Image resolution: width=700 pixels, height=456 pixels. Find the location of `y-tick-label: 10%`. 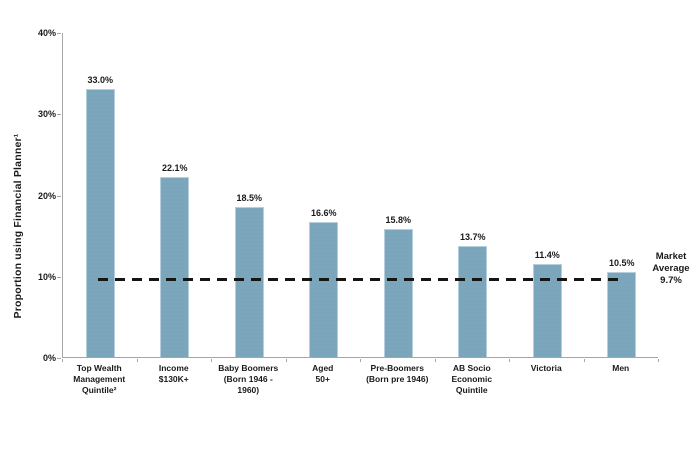

y-tick-label: 10% is located at coordinates (46, 276).